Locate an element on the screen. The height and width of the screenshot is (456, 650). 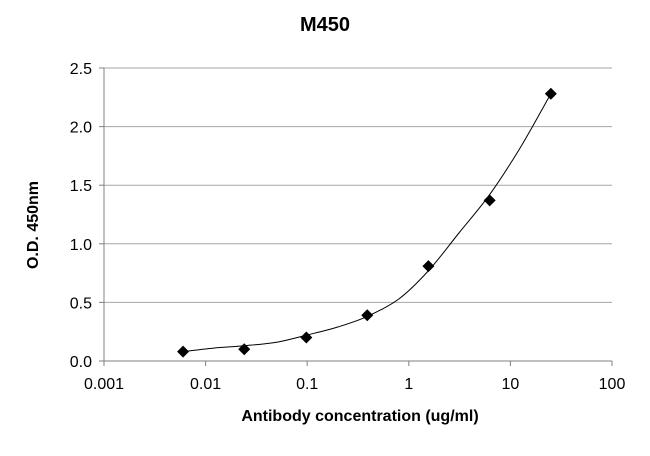
x-tick-label: 1 is located at coordinates (408, 384).